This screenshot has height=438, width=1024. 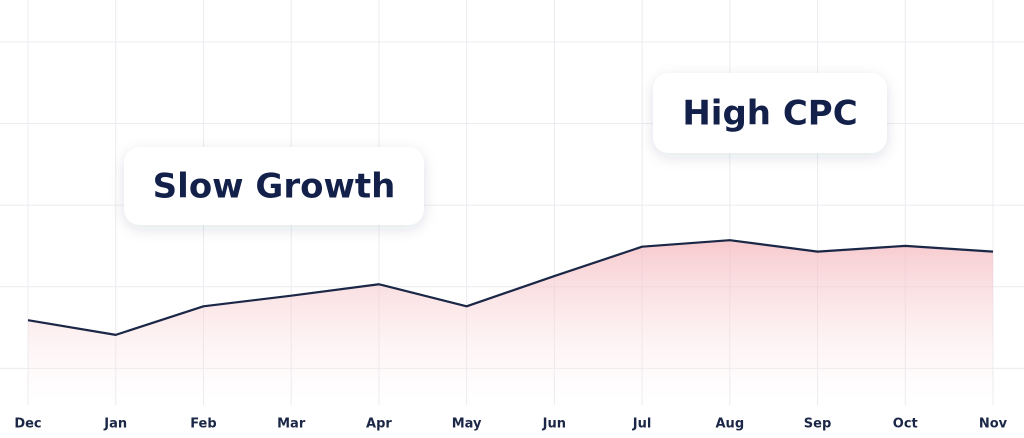 What do you see at coordinates (291, 424) in the screenshot?
I see `x-tick-label: Mar` at bounding box center [291, 424].